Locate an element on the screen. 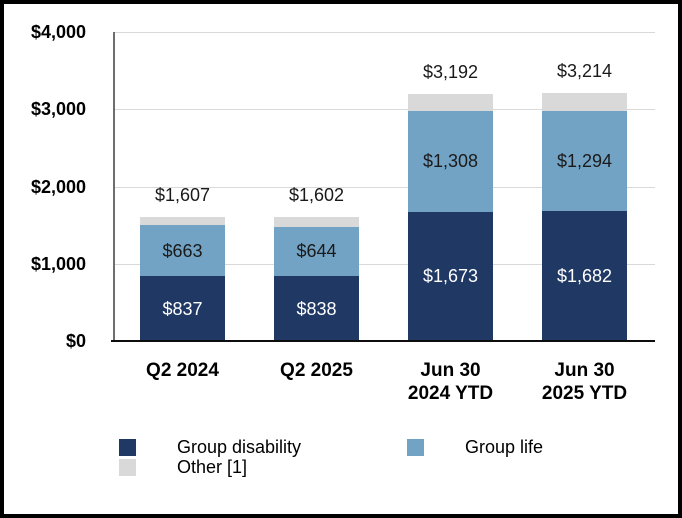 Image resolution: width=682 pixels, height=518 pixels. y-tick-label: $1,000 is located at coordinates (58, 263).